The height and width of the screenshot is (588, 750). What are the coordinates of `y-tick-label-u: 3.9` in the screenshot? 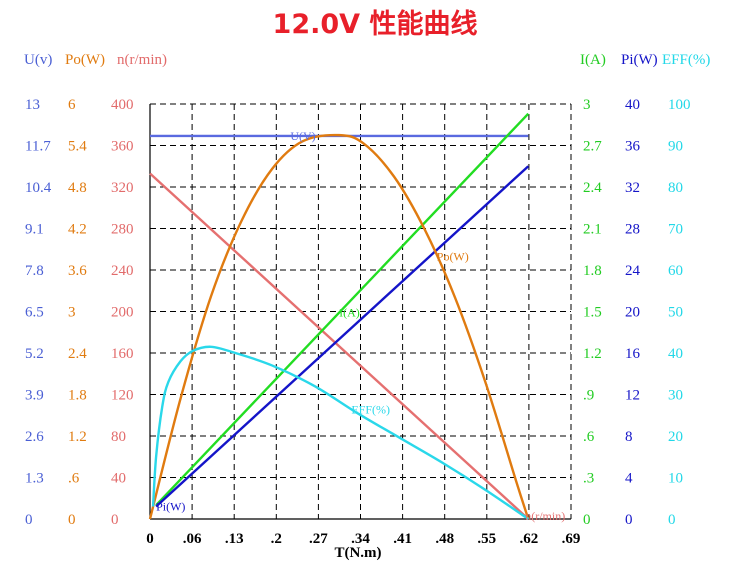 It's located at (34, 396).